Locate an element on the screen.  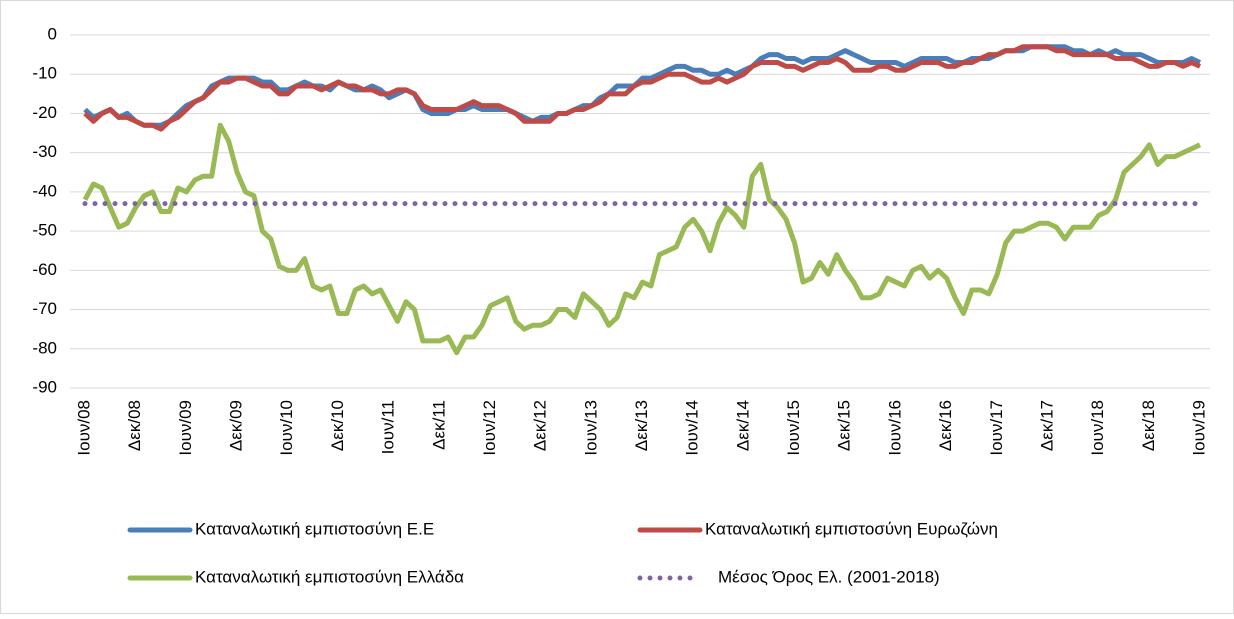
x-tick-label: Δεκ/17 is located at coordinates (1046, 425).